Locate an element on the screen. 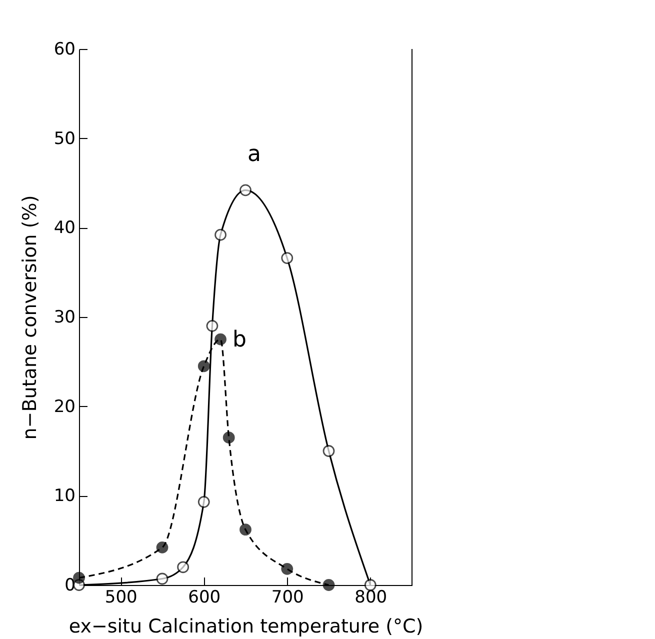 This screenshot has height=639, width=655. y-tick-label: 20 is located at coordinates (65, 406).